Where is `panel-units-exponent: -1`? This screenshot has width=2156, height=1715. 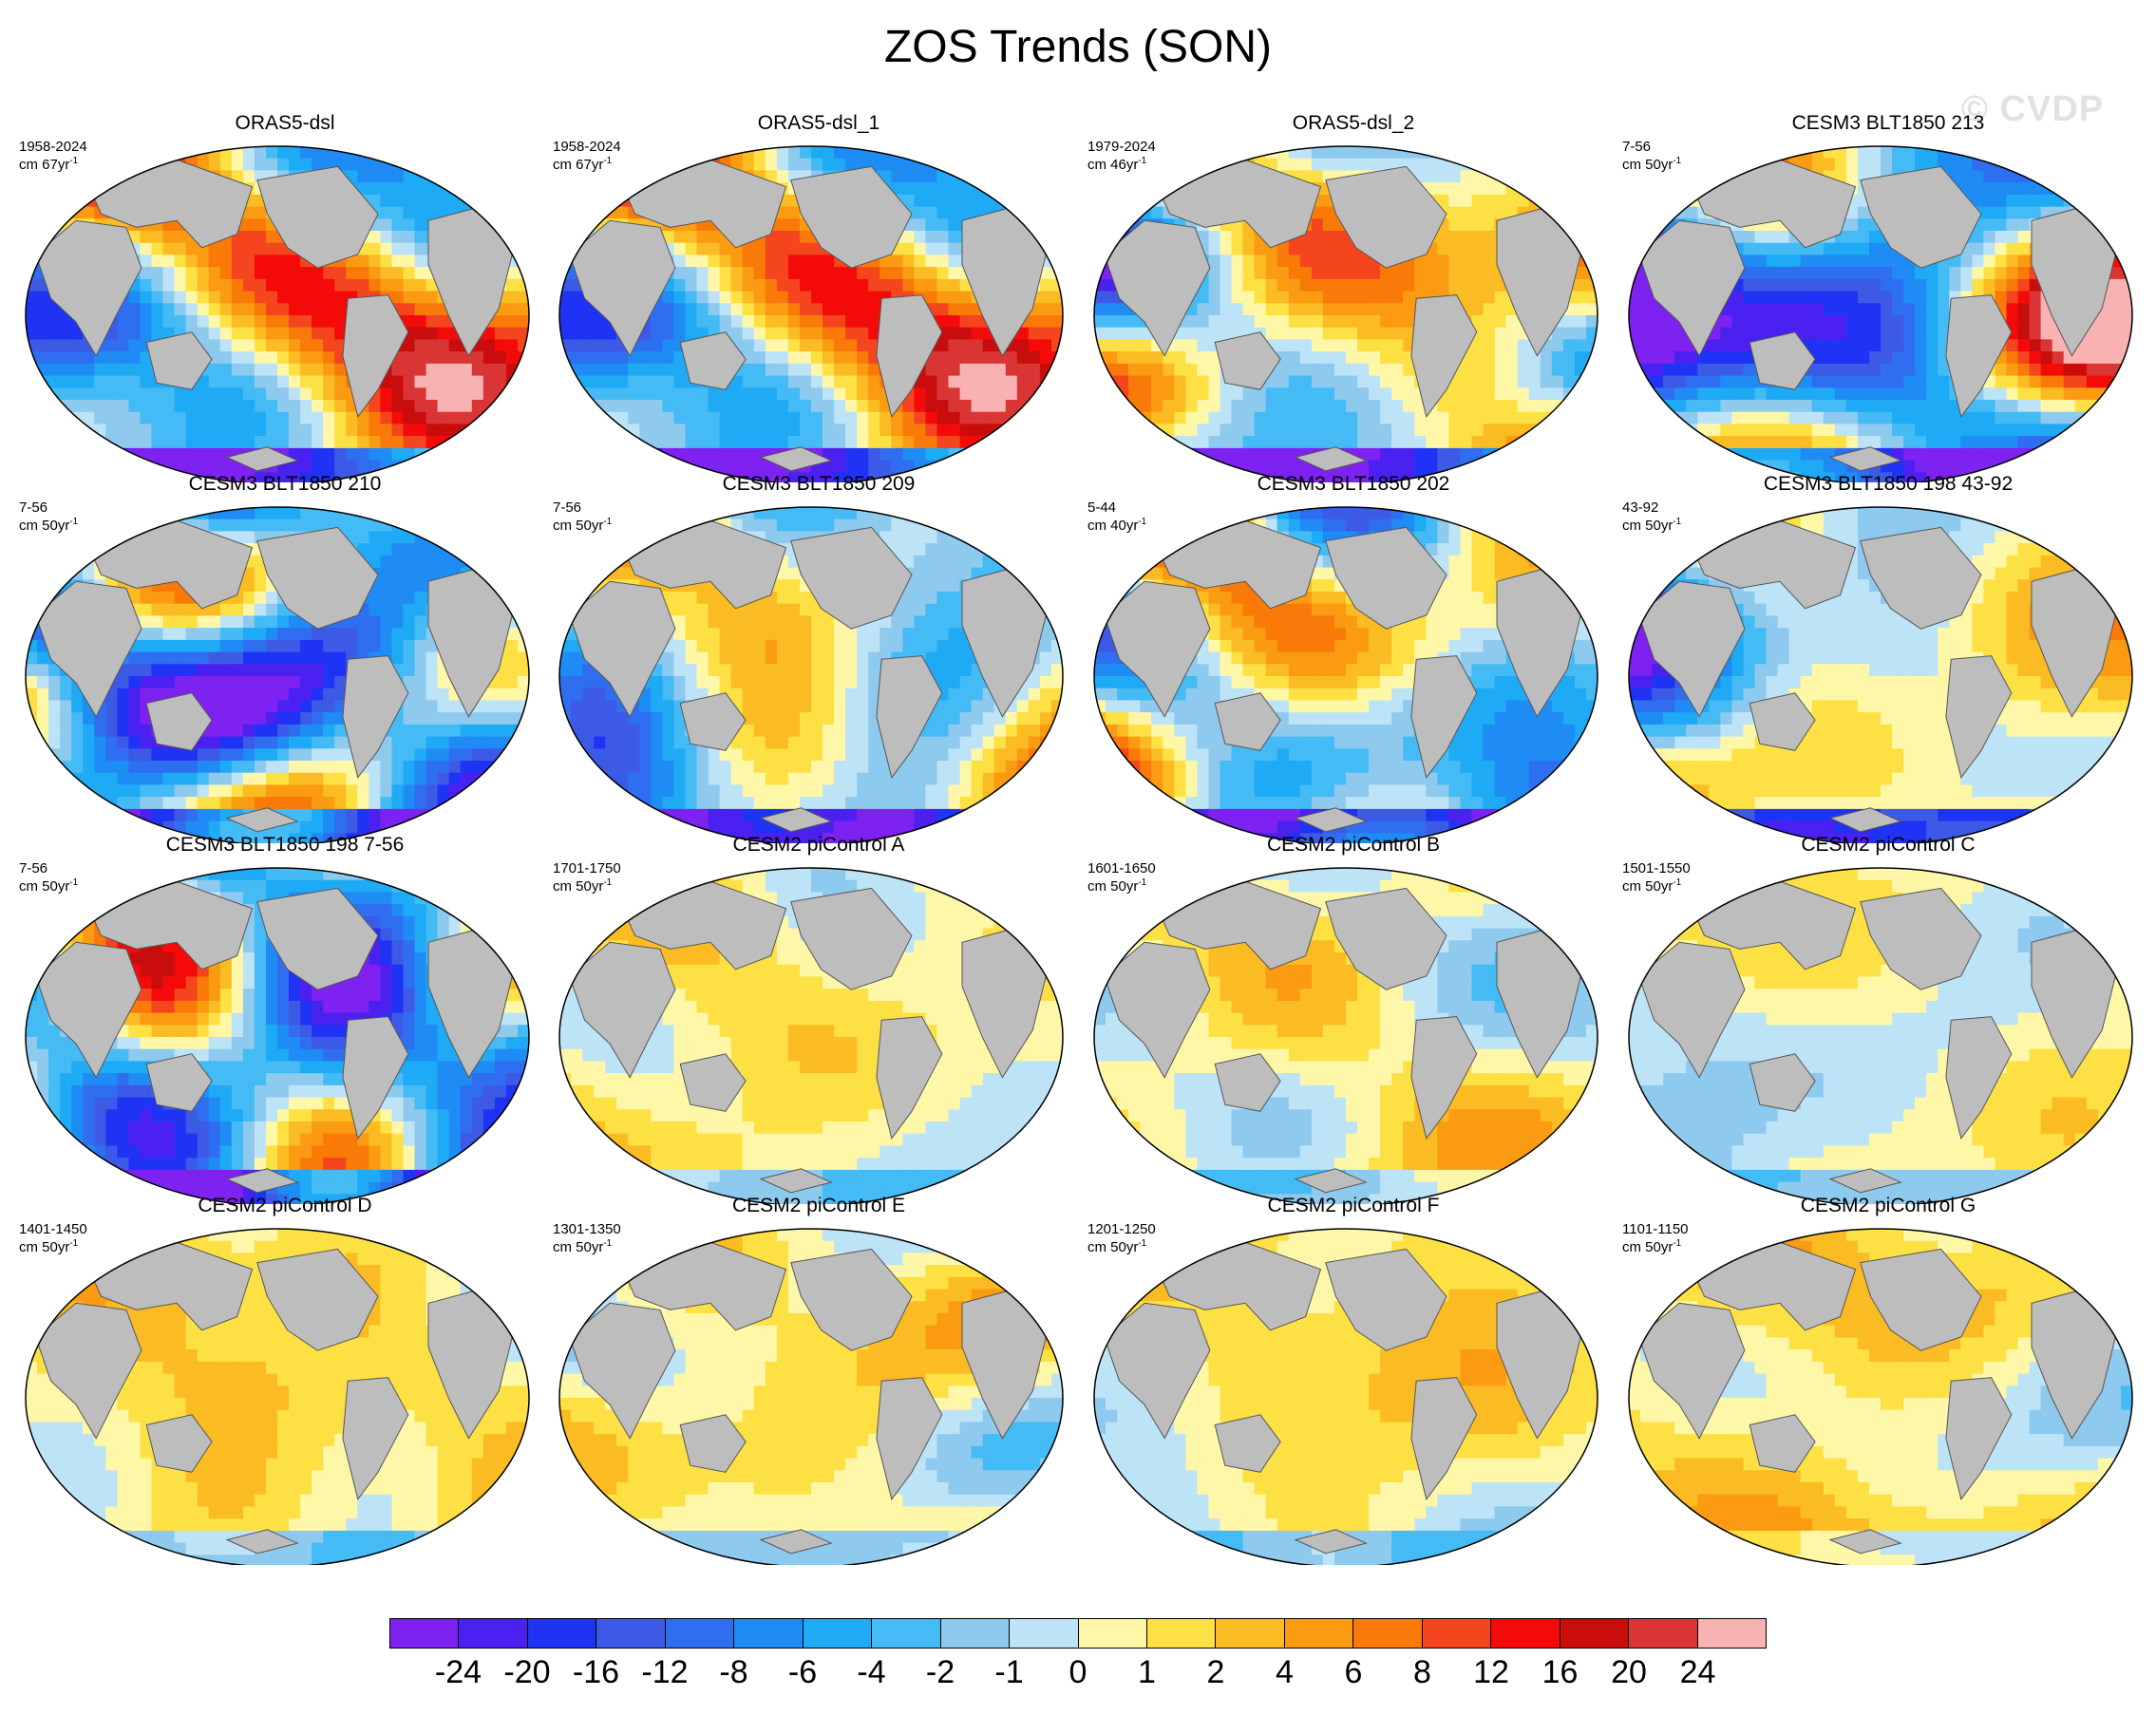 panel-units-exponent: -1 is located at coordinates (1677, 161).